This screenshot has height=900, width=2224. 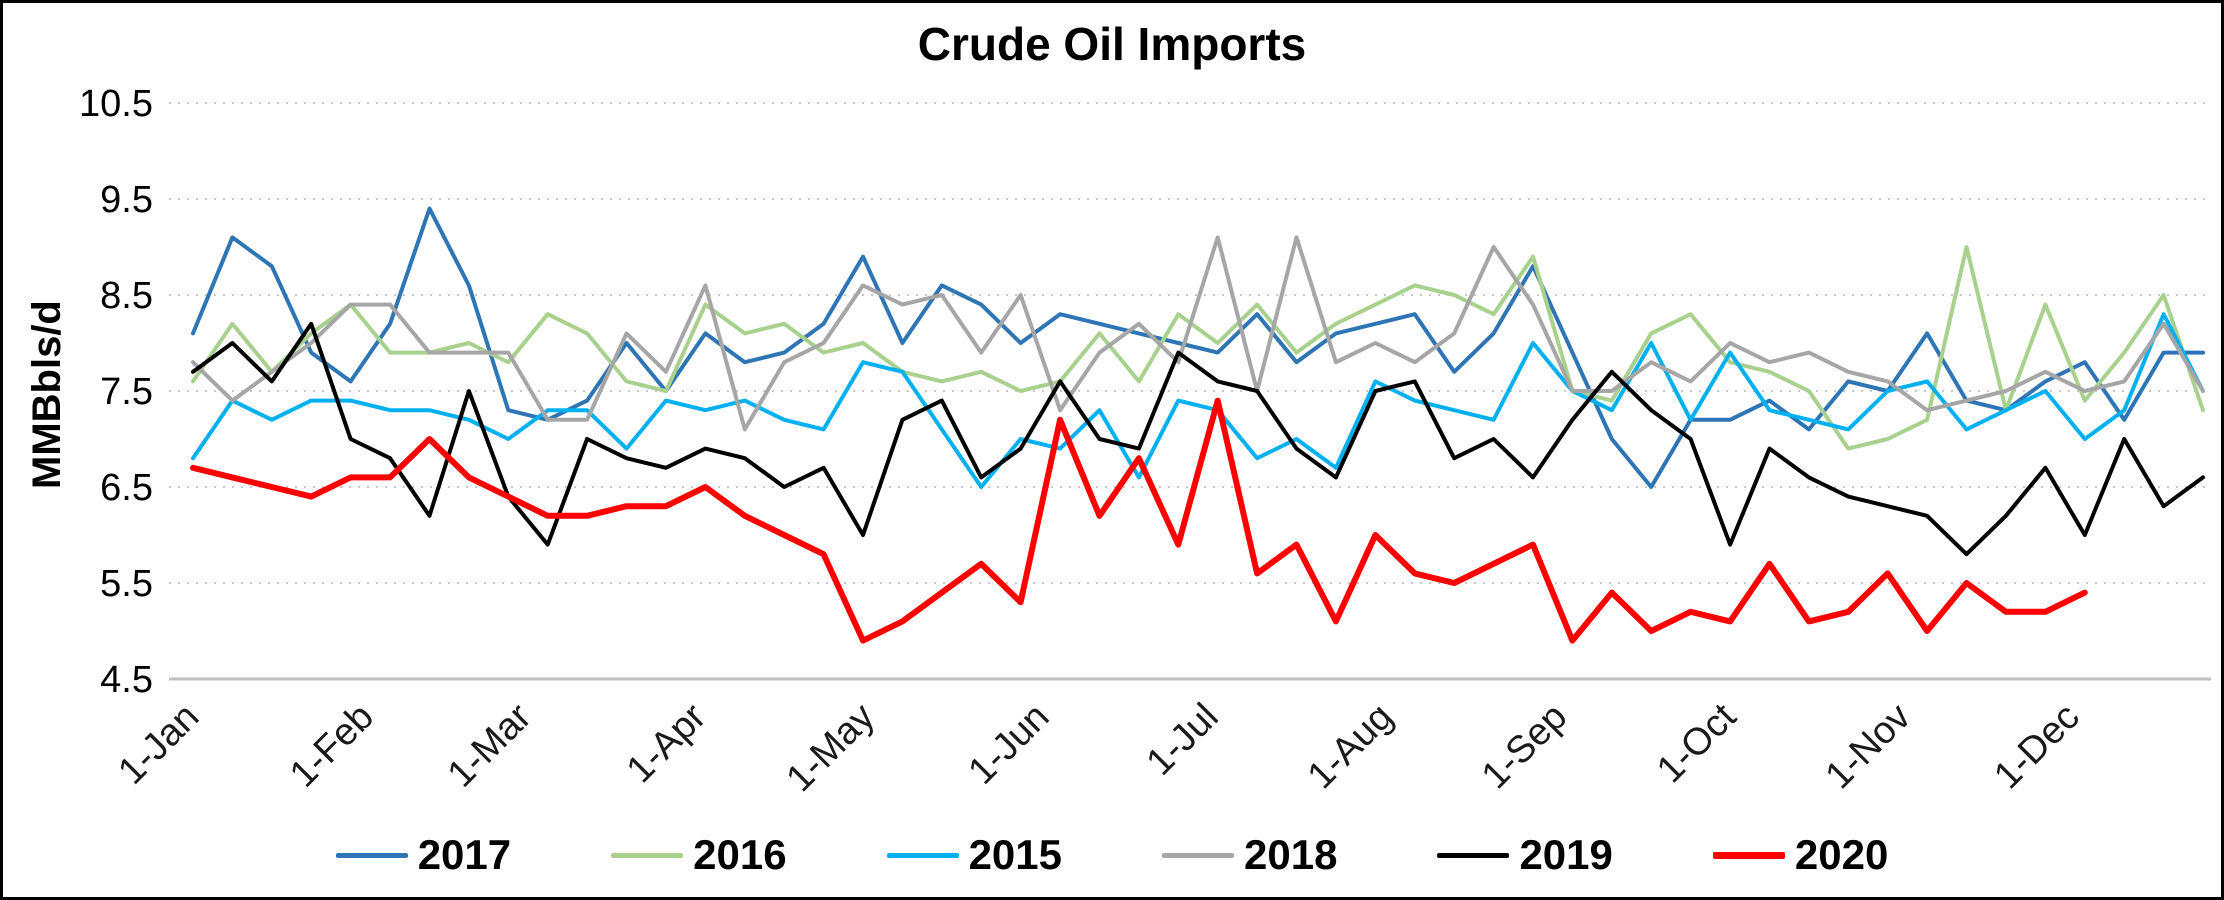 I want to click on x-tick-label: 1-Jun, so click(x=1009, y=744).